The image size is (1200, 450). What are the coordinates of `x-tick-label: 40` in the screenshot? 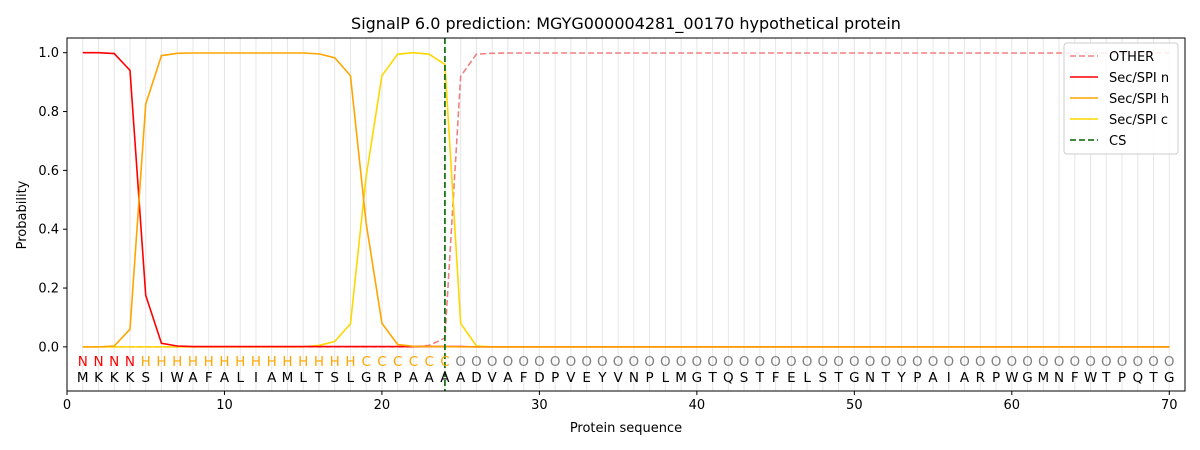 It's located at (697, 405).